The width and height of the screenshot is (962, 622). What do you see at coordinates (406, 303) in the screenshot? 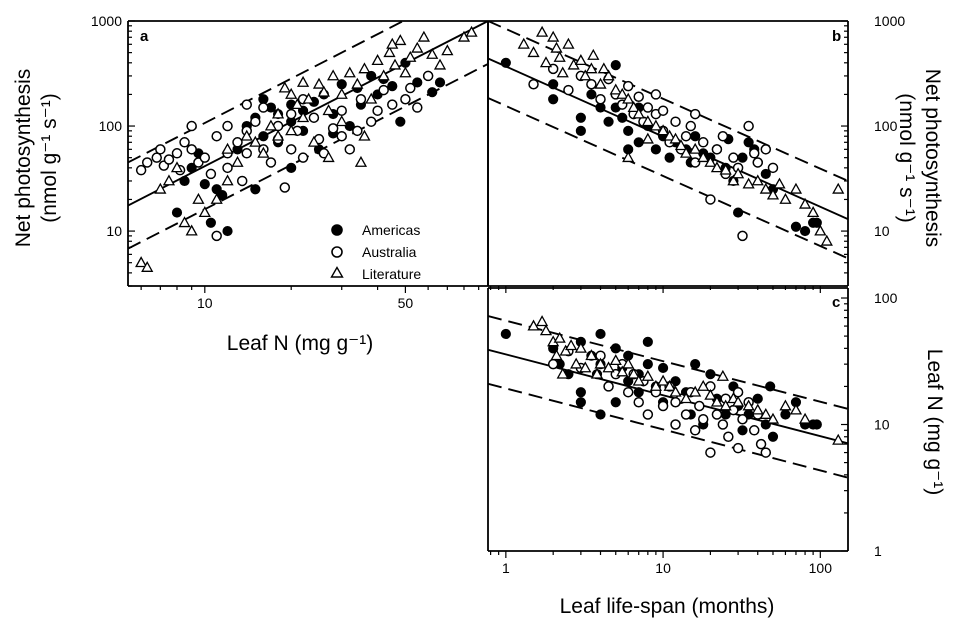
I see `panel-a-x-tick-label: 50` at bounding box center [406, 303].